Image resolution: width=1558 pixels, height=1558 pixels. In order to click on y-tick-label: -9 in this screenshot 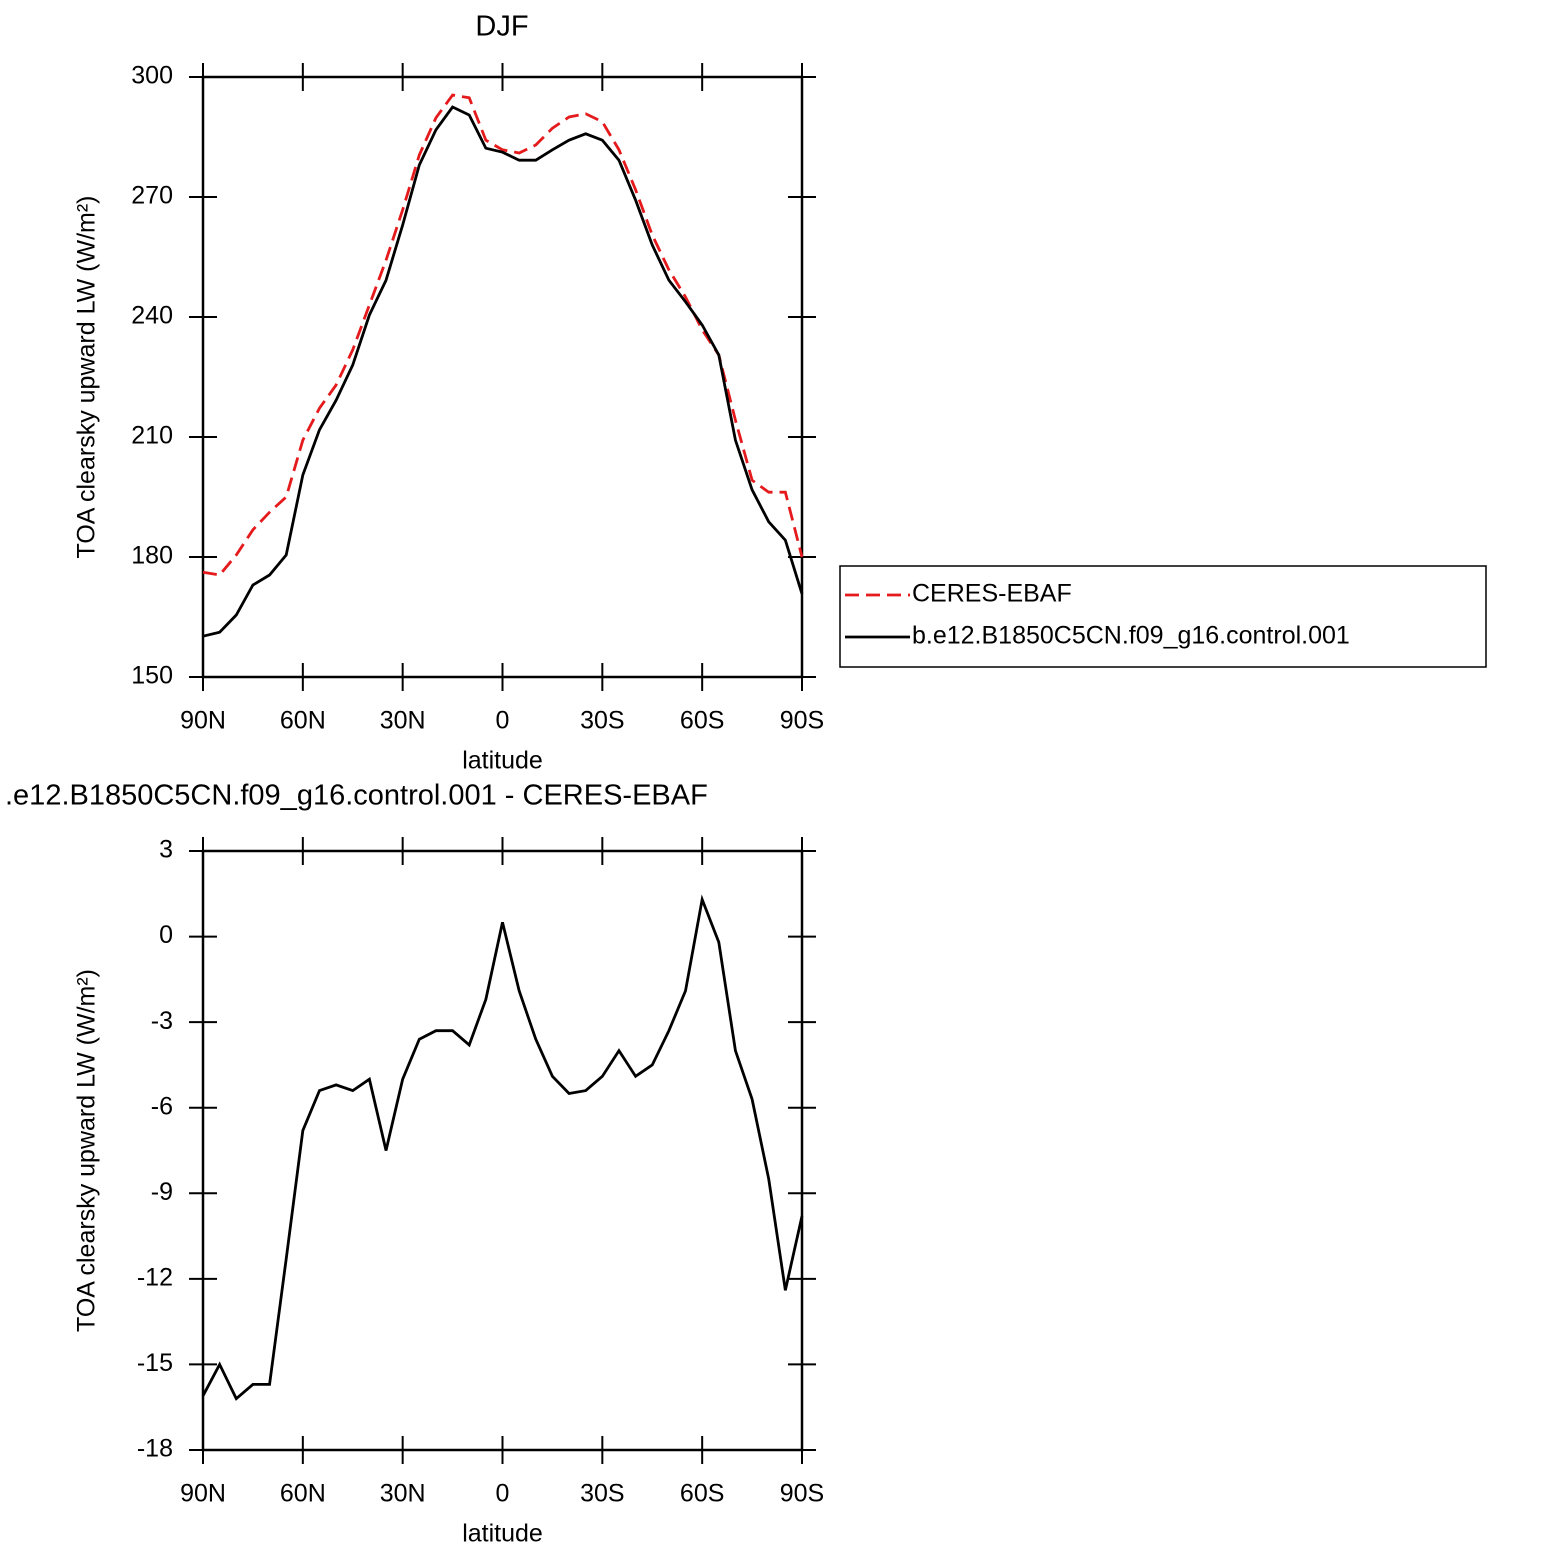, I will do `click(162, 1192)`.